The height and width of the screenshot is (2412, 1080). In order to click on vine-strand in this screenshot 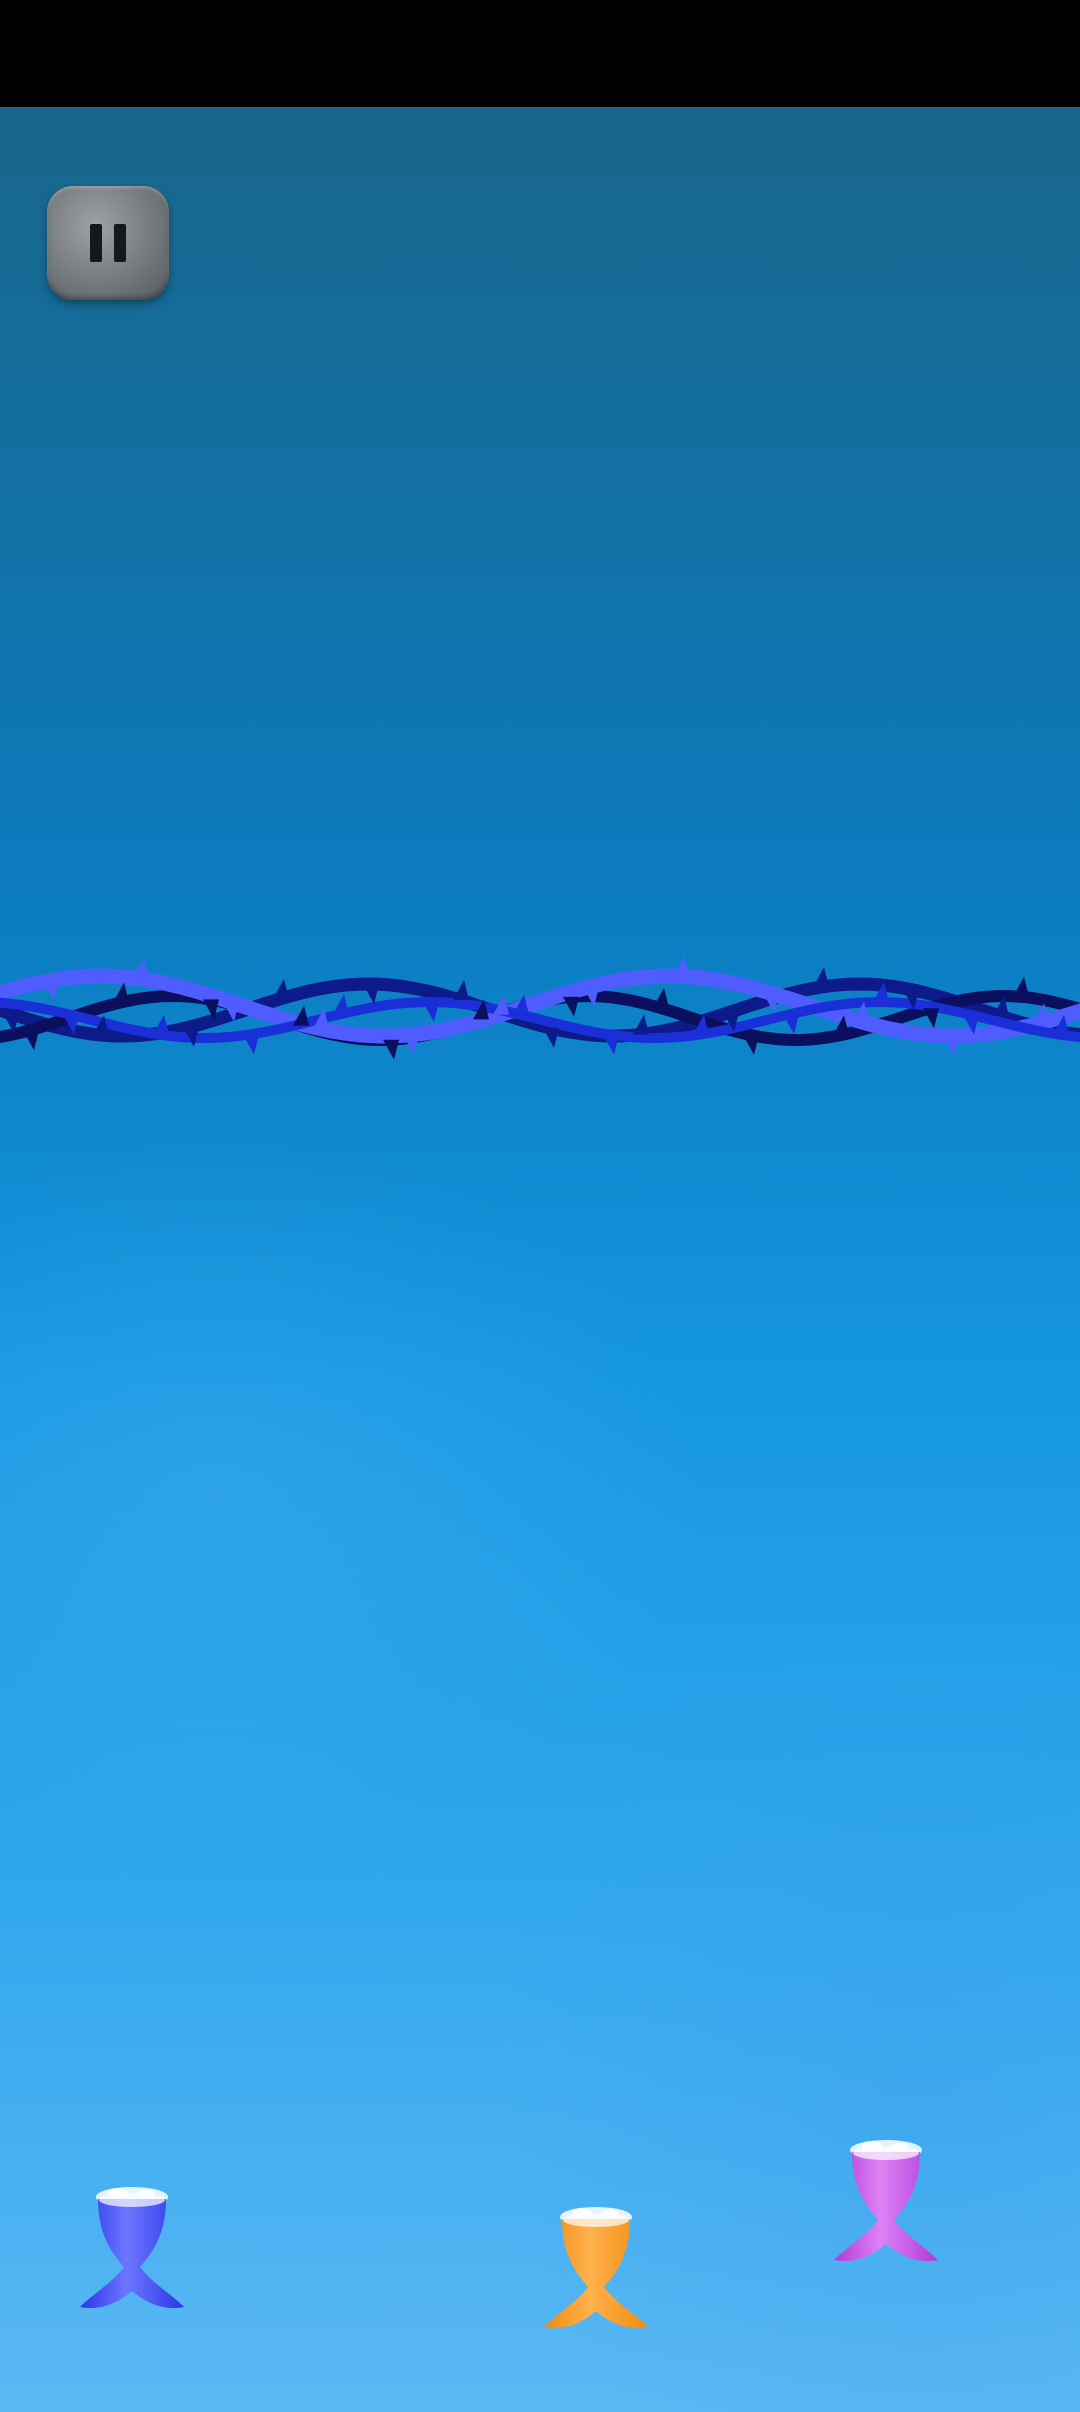, I will do `click(540, 1006)`.